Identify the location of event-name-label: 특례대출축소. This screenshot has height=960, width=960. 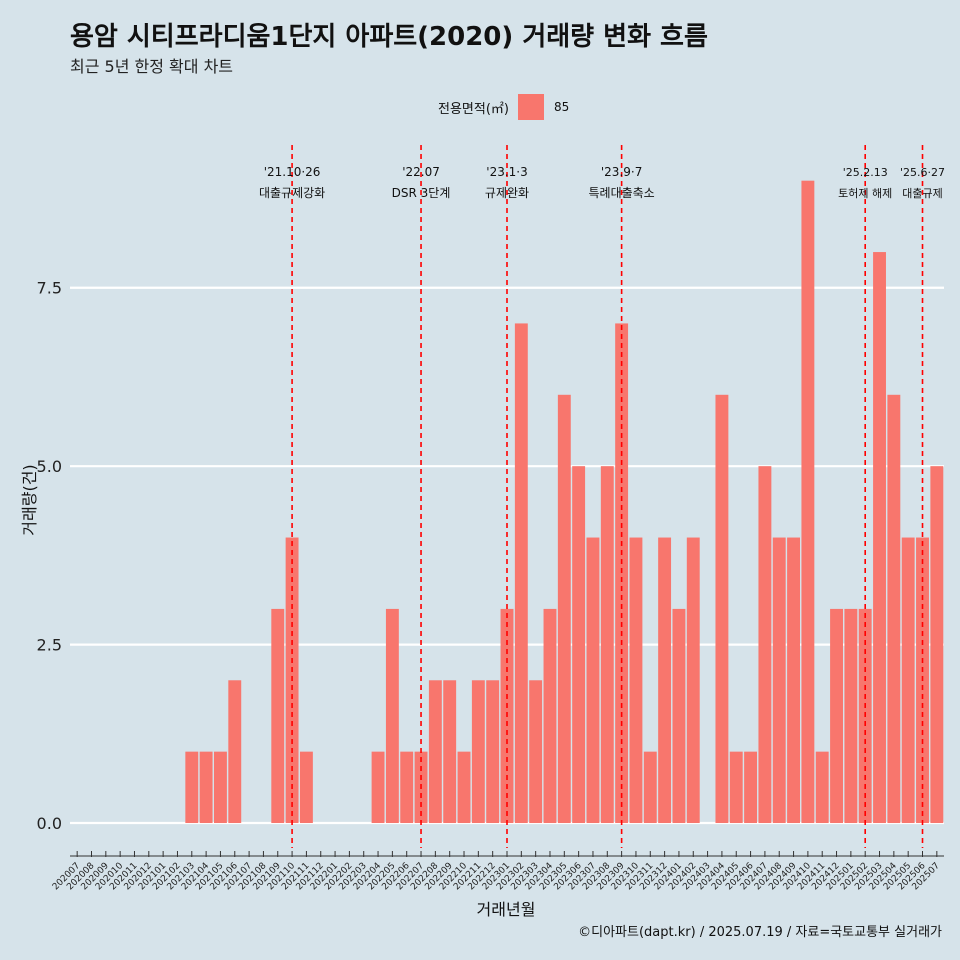
(621, 193).